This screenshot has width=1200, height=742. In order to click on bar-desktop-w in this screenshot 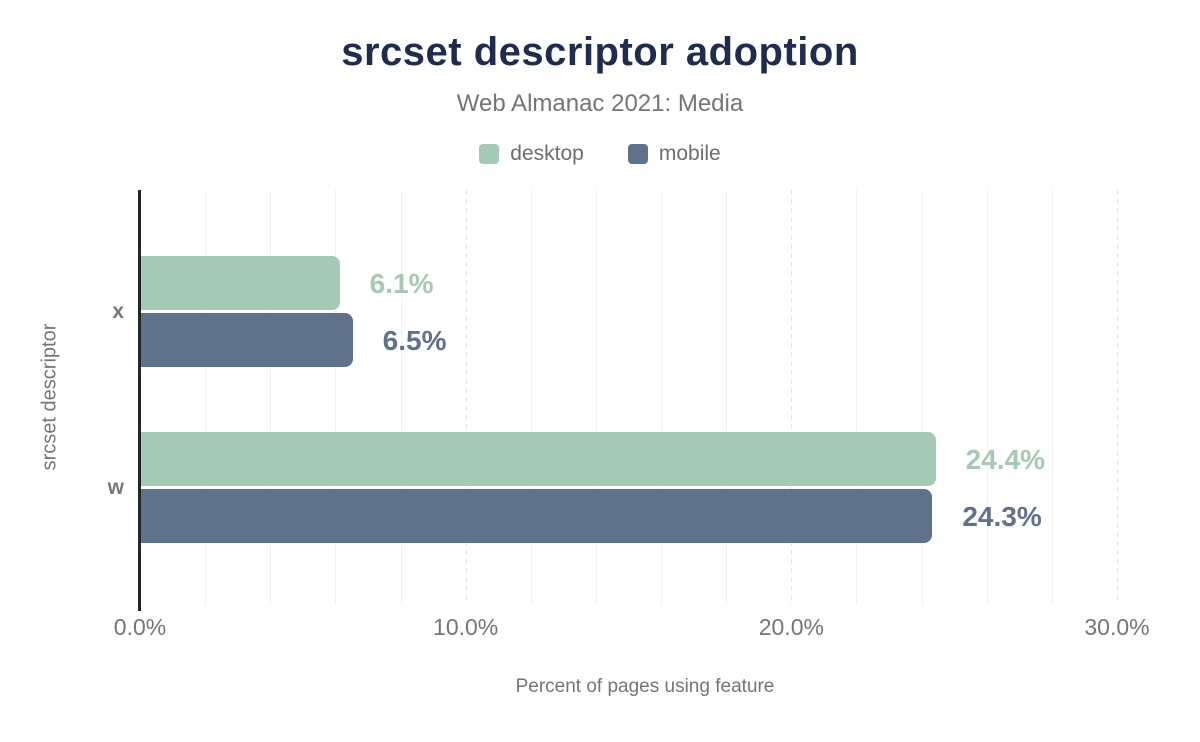, I will do `click(538, 459)`.